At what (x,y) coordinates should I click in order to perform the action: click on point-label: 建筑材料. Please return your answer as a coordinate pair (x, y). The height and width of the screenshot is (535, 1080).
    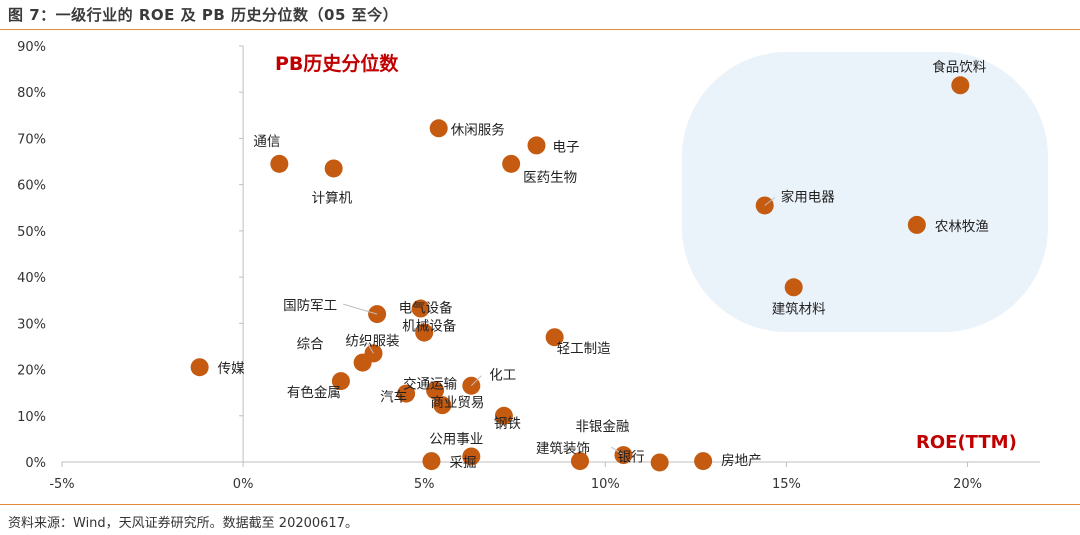
    Looking at the image, I should click on (799, 309).